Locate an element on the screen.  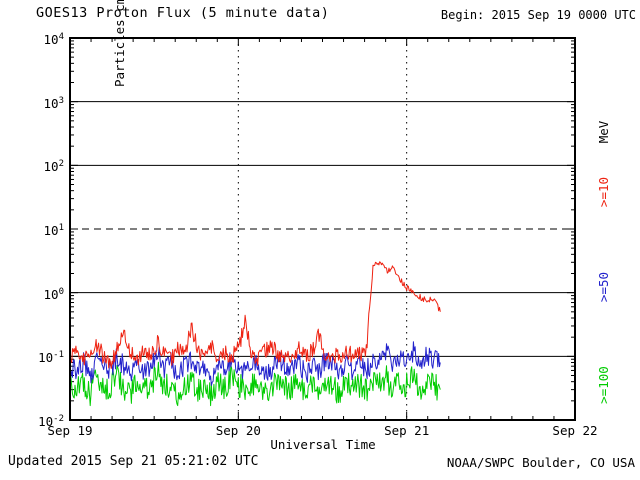
begin-time-label: Begin: 2015 Sep 19 0000 UTC is located at coordinates (538, 15).